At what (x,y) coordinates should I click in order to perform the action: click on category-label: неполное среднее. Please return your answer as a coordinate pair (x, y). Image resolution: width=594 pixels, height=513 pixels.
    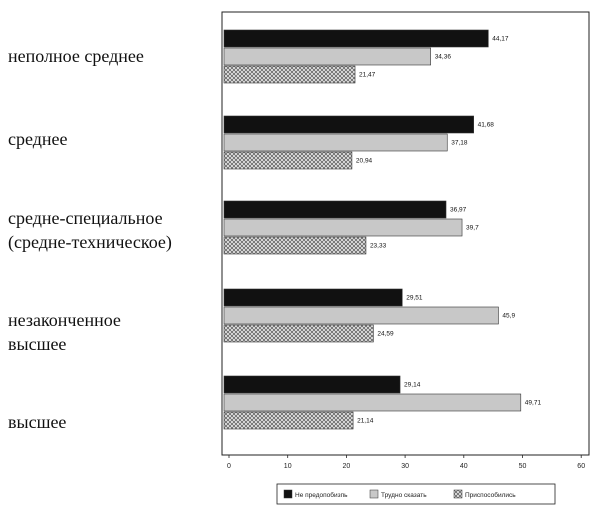
    Looking at the image, I should click on (76, 56).